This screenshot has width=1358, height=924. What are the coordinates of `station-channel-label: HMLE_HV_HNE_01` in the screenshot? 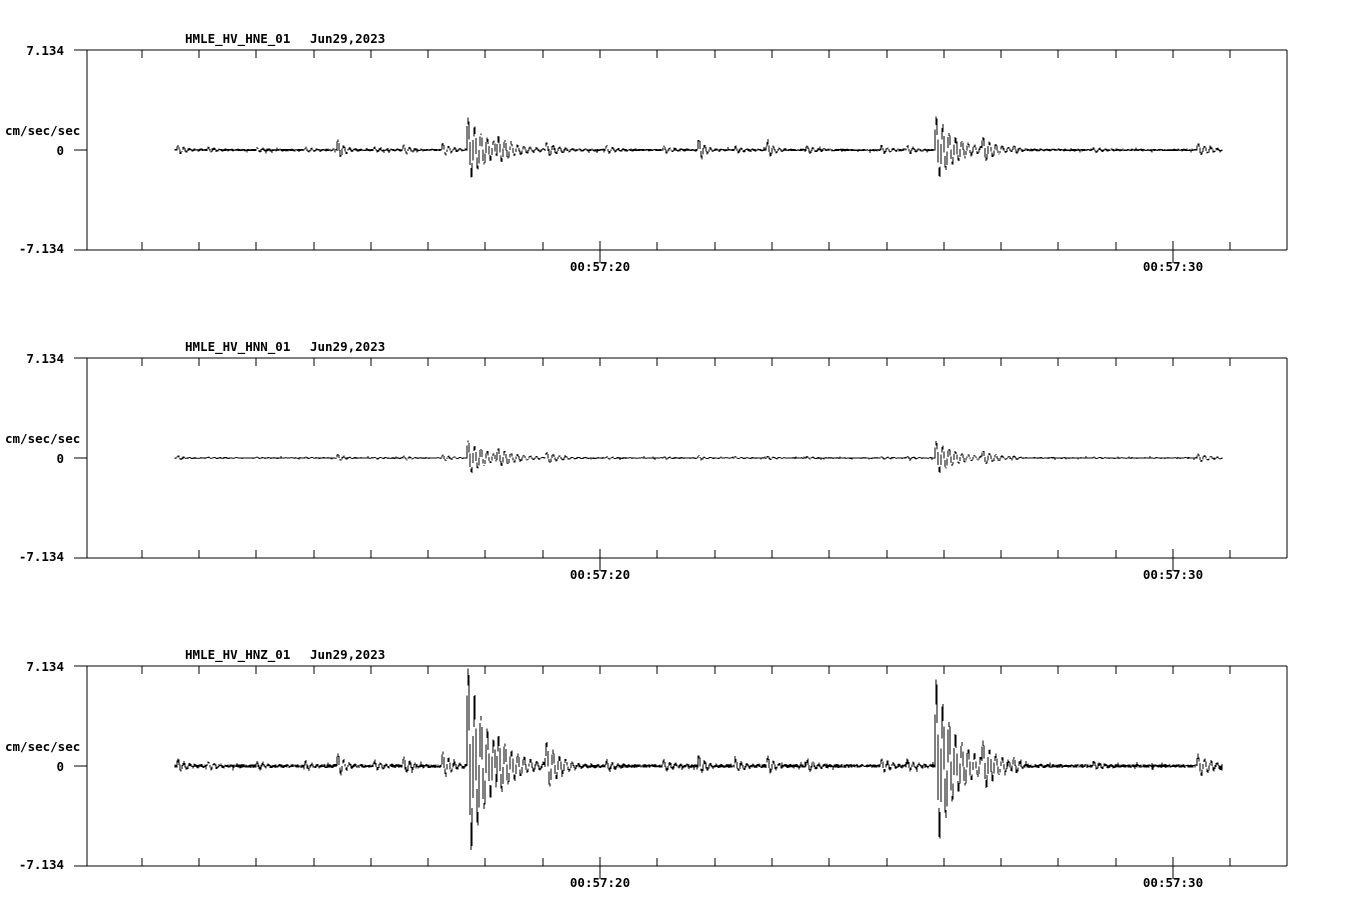 It's located at (238, 38).